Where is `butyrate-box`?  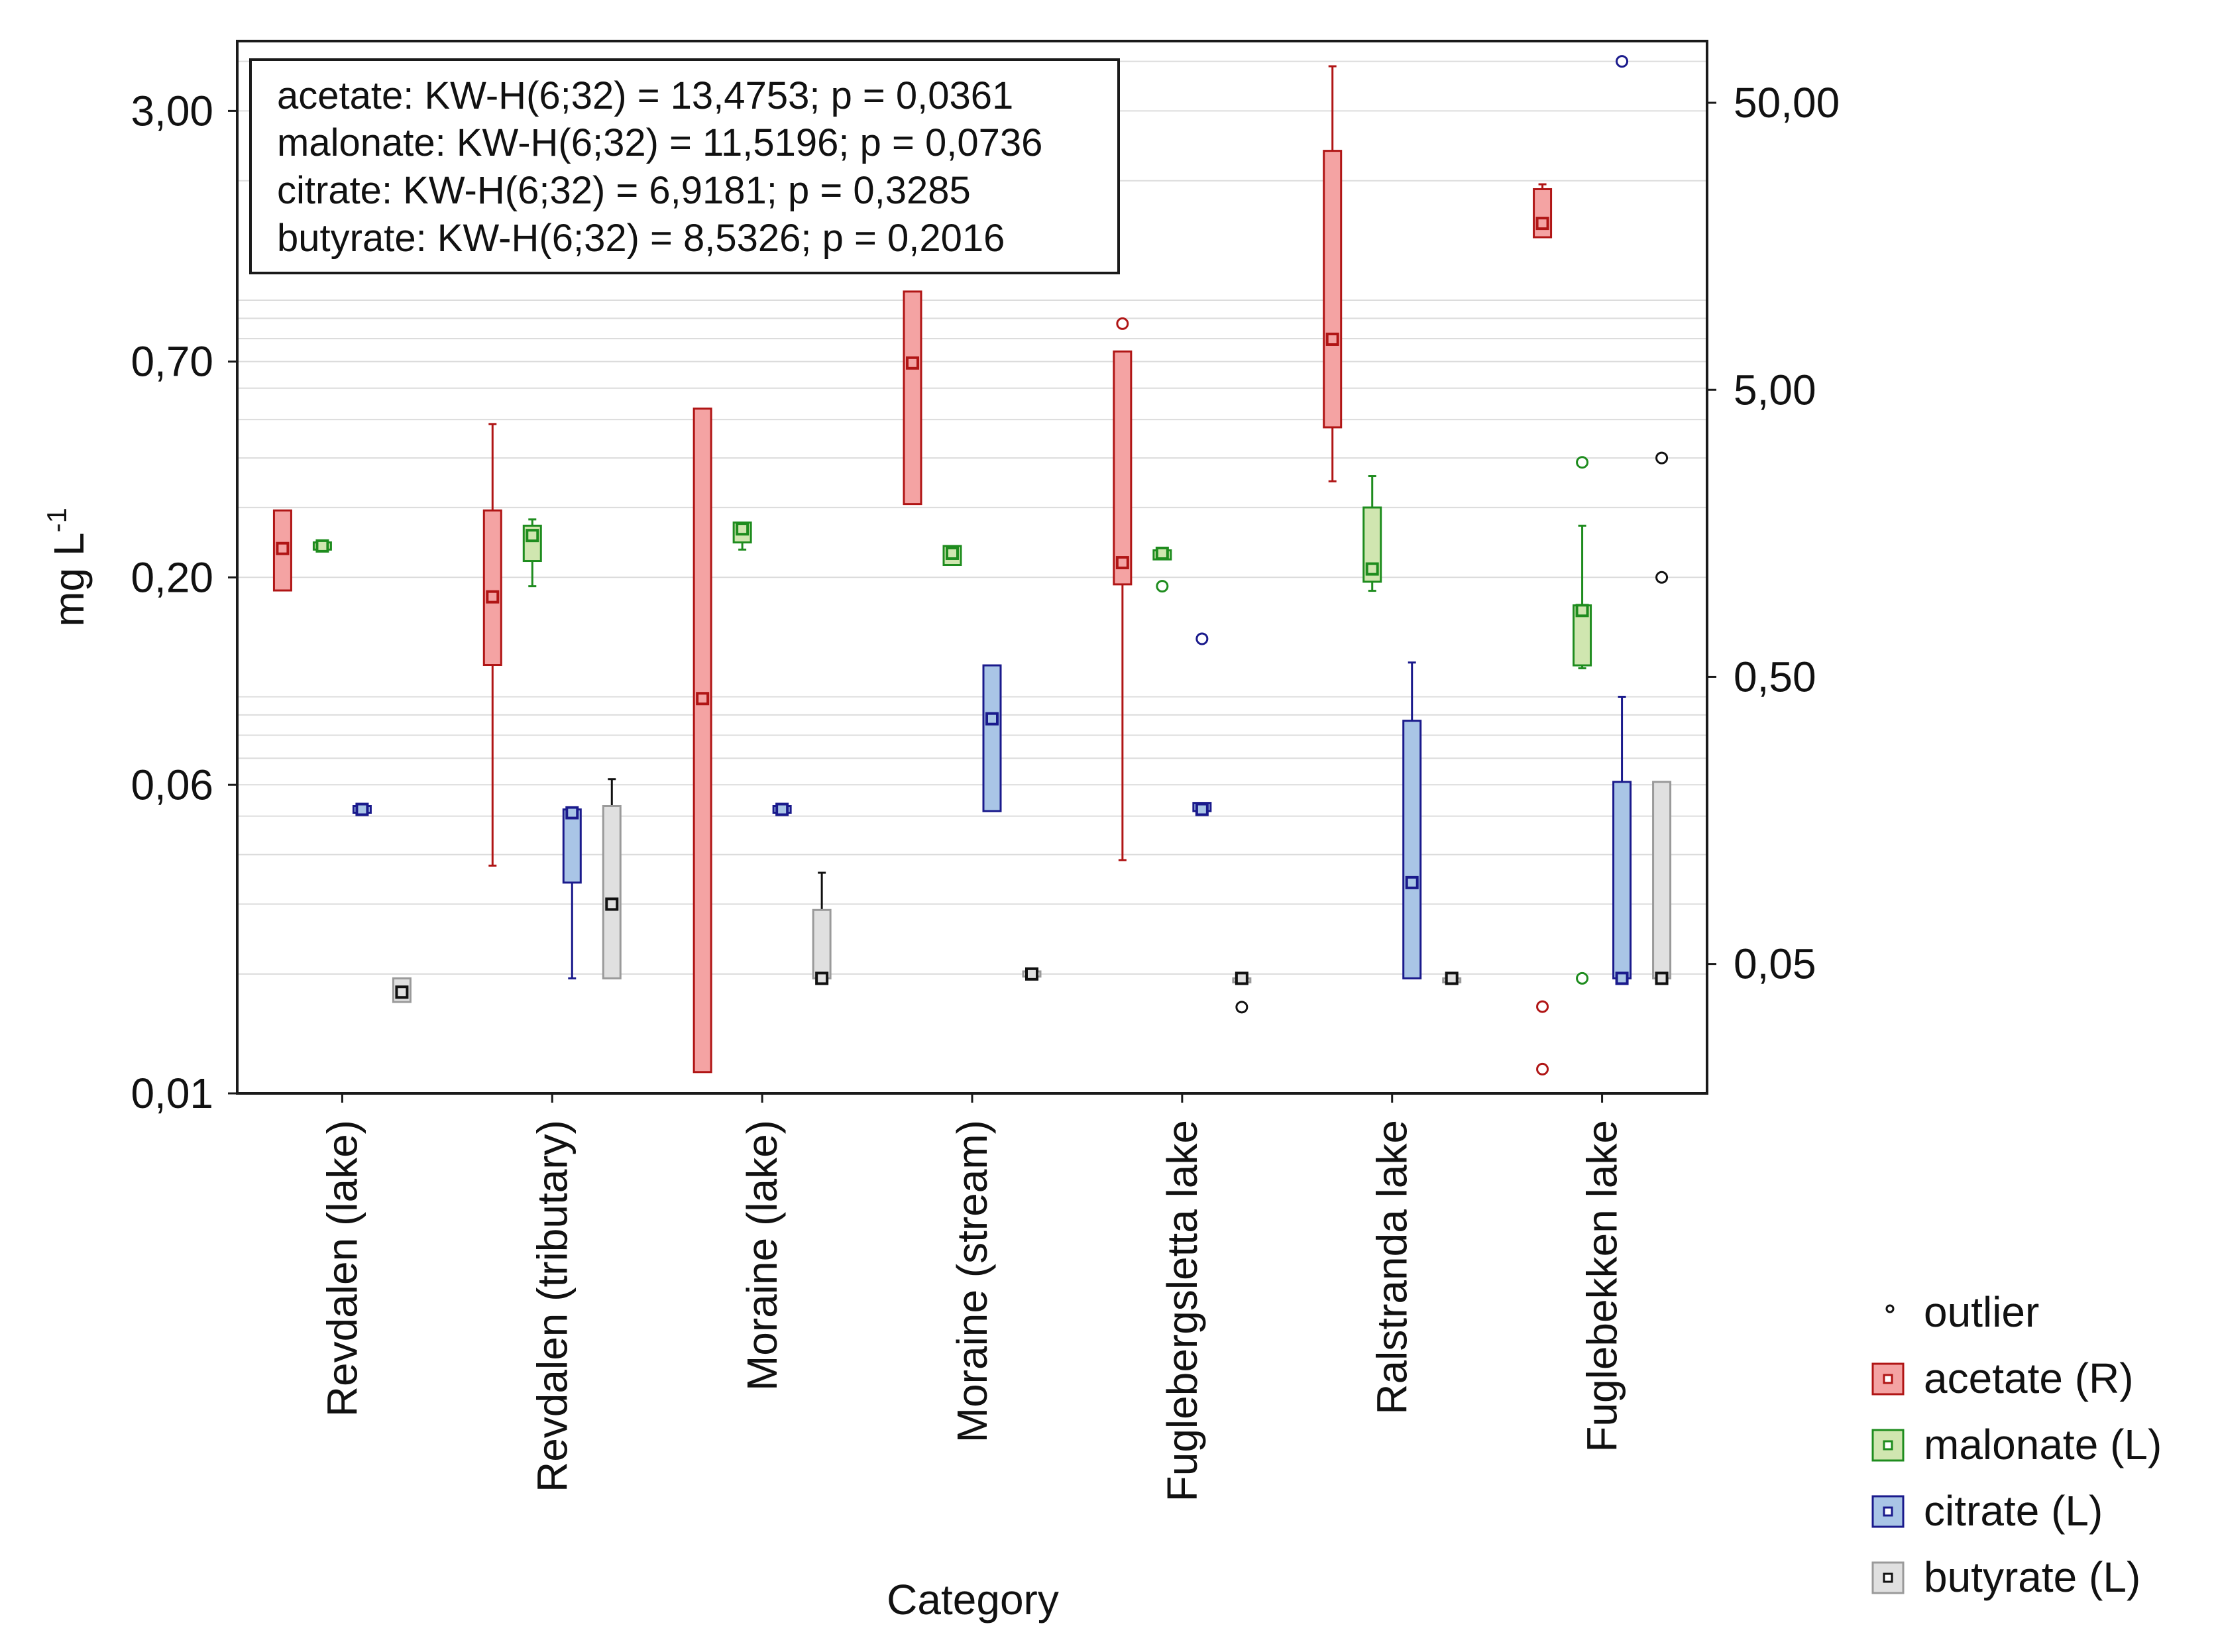
butyrate-box is located at coordinates (822, 944).